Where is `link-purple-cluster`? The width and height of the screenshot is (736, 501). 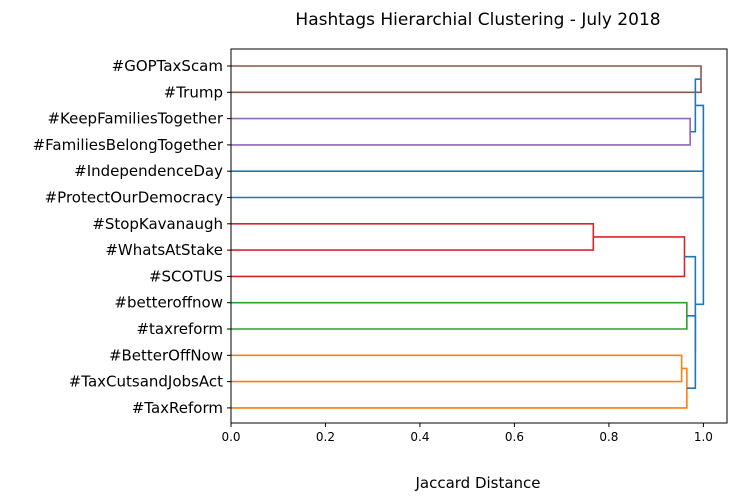 link-purple-cluster is located at coordinates (461, 131).